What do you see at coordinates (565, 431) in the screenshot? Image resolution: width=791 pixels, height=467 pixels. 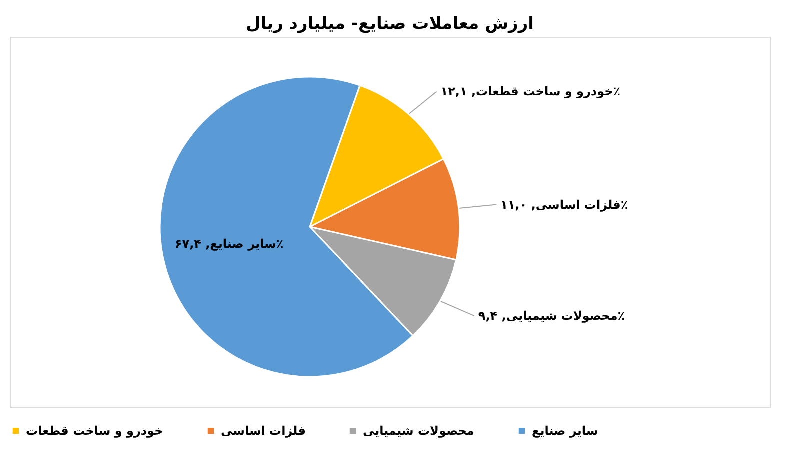 I see `legend-label: سایر صنایع` at bounding box center [565, 431].